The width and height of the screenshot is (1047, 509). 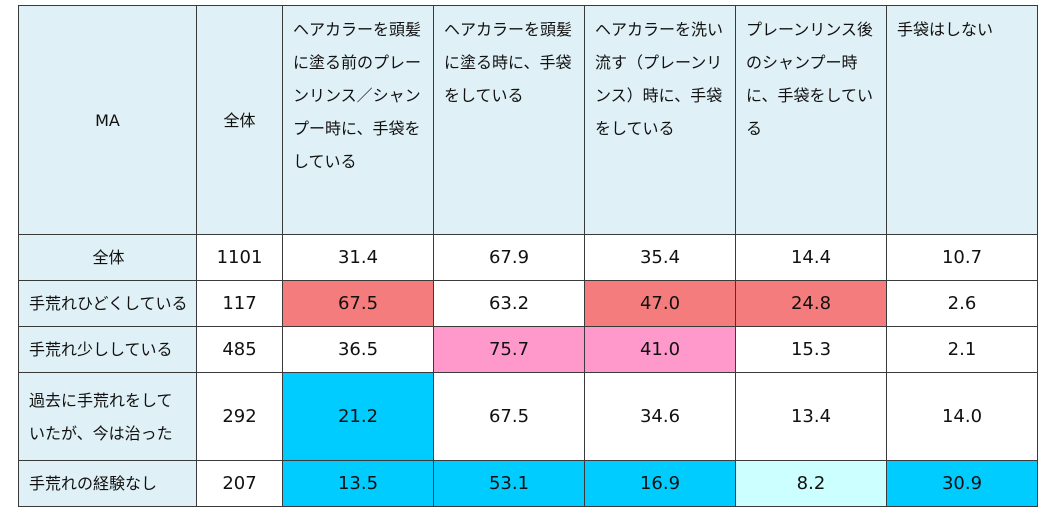 I want to click on column-header: ヘアカラーを頭髪に塗る時に、手袋をしている, so click(x=509, y=120).